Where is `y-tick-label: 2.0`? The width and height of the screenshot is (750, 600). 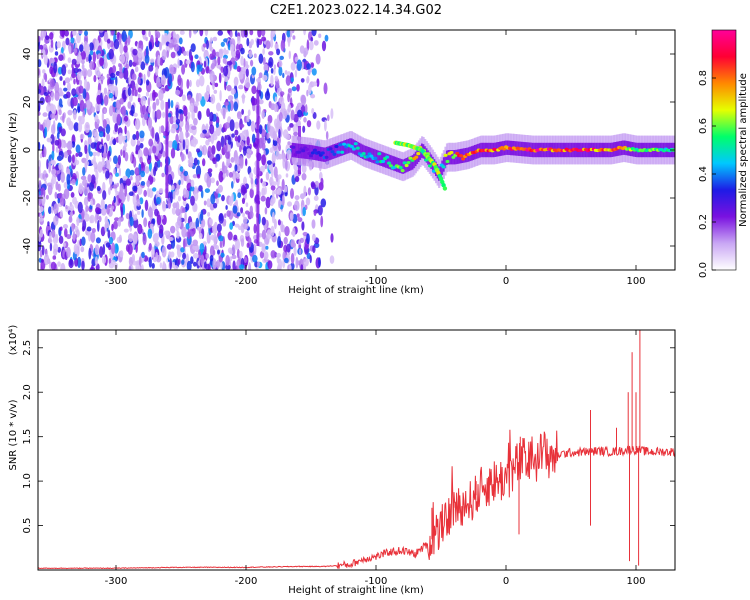
y-tick-label: 2.0 is located at coordinates (27, 392).